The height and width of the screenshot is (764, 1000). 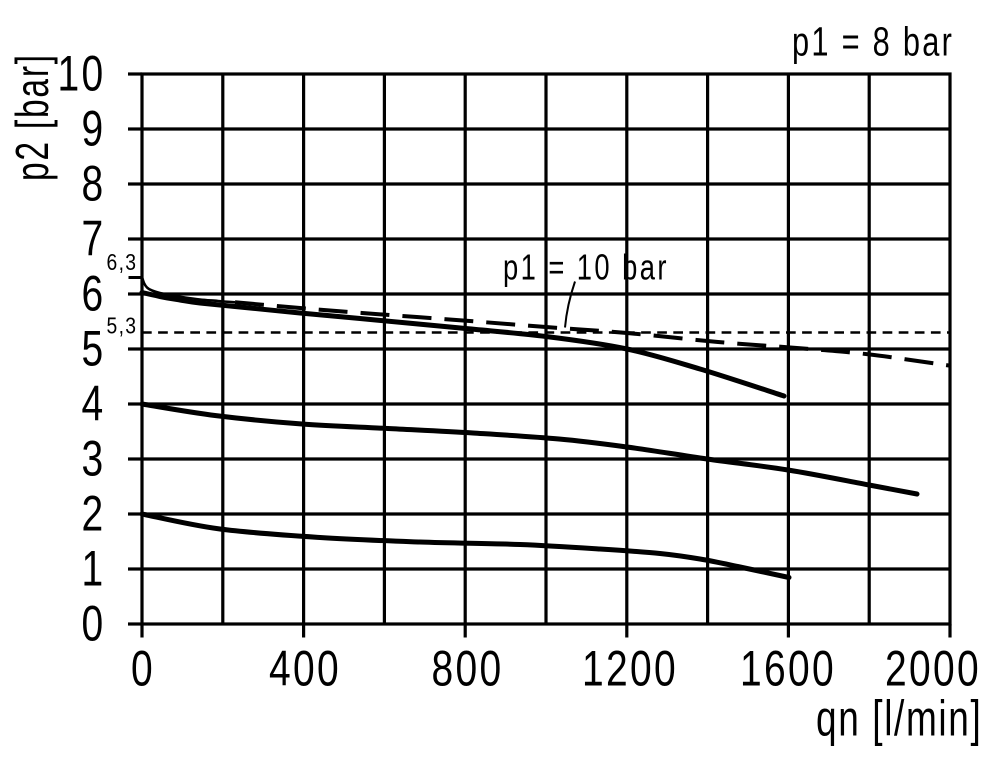 I want to click on svg-text: 800, so click(x=467, y=668).